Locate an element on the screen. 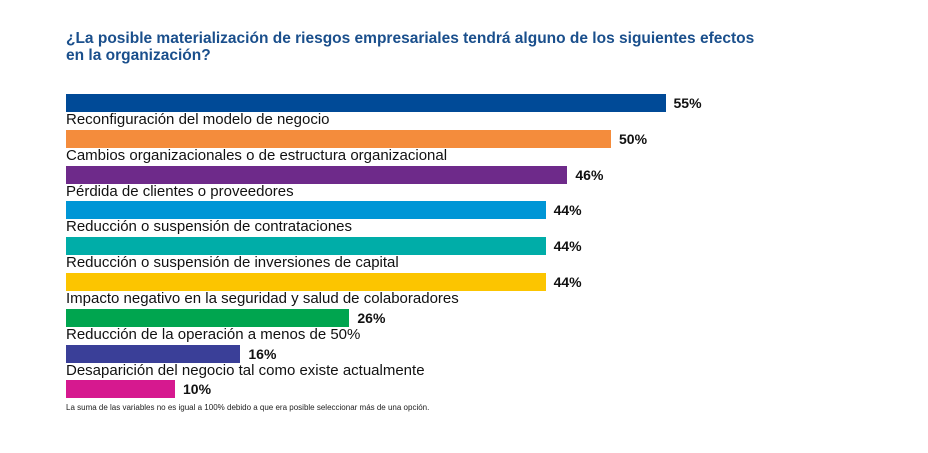  bar-value-label: 46% is located at coordinates (589, 174).